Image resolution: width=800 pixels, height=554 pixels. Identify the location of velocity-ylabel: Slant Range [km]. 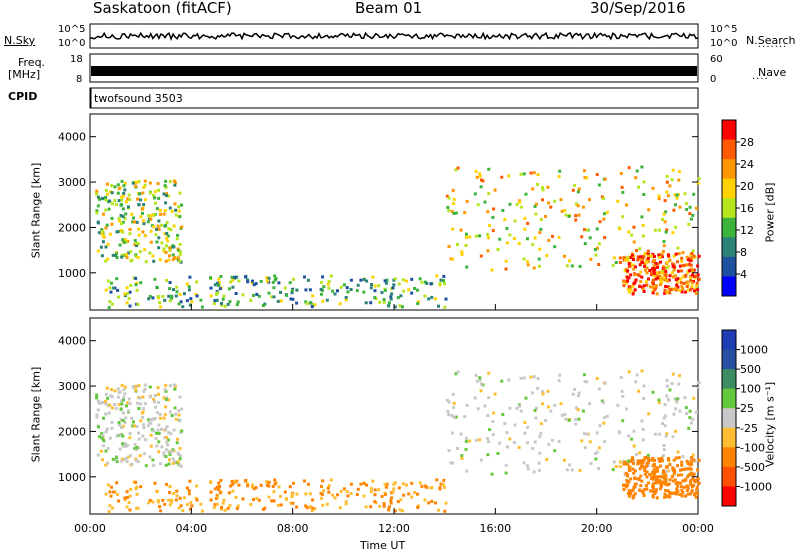
(36, 414).